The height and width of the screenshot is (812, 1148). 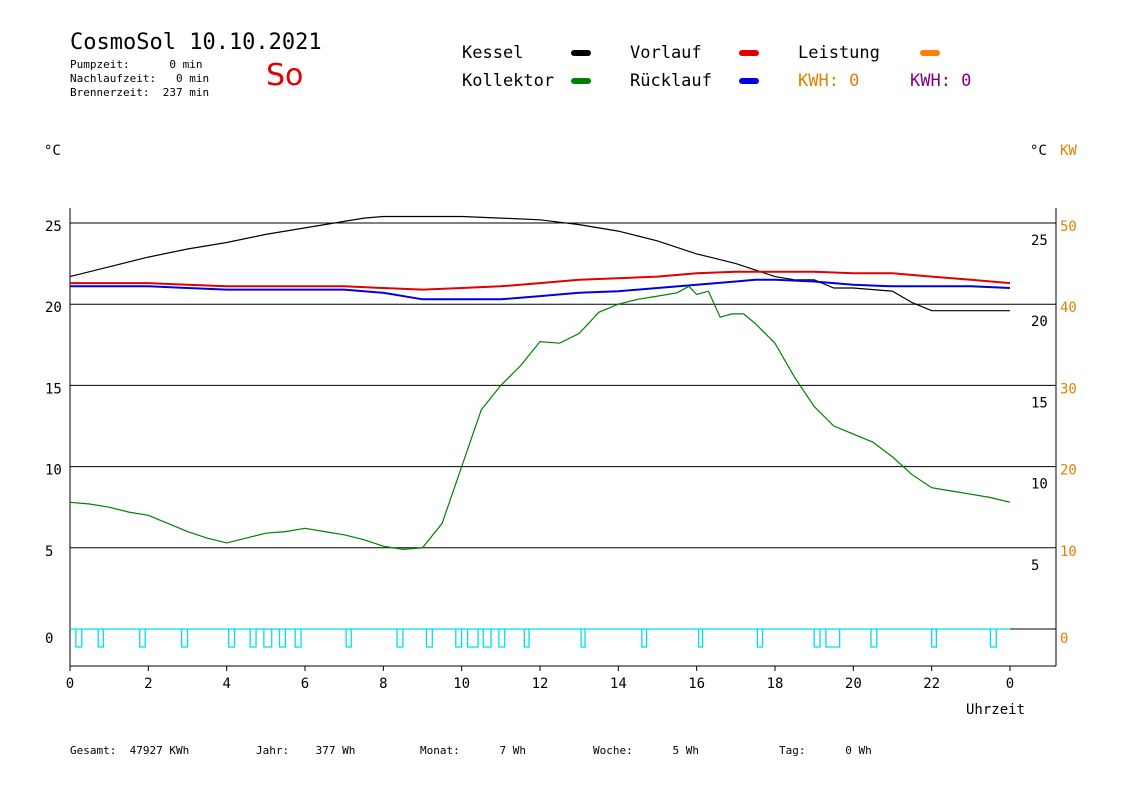 I want to click on footer-gesamt: Gesamt: 47927 KWh, so click(x=130, y=750).